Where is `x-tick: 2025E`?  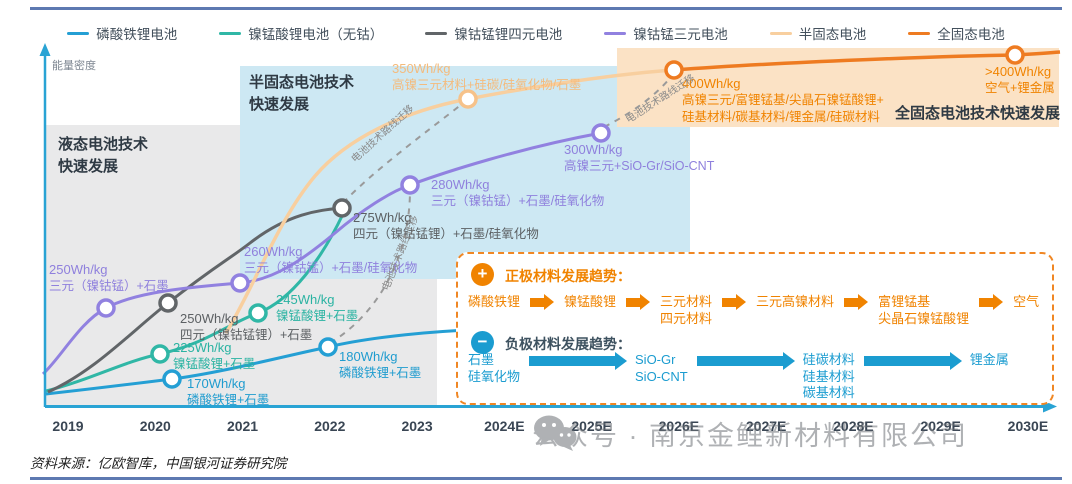 x-tick: 2025E is located at coordinates (591, 426).